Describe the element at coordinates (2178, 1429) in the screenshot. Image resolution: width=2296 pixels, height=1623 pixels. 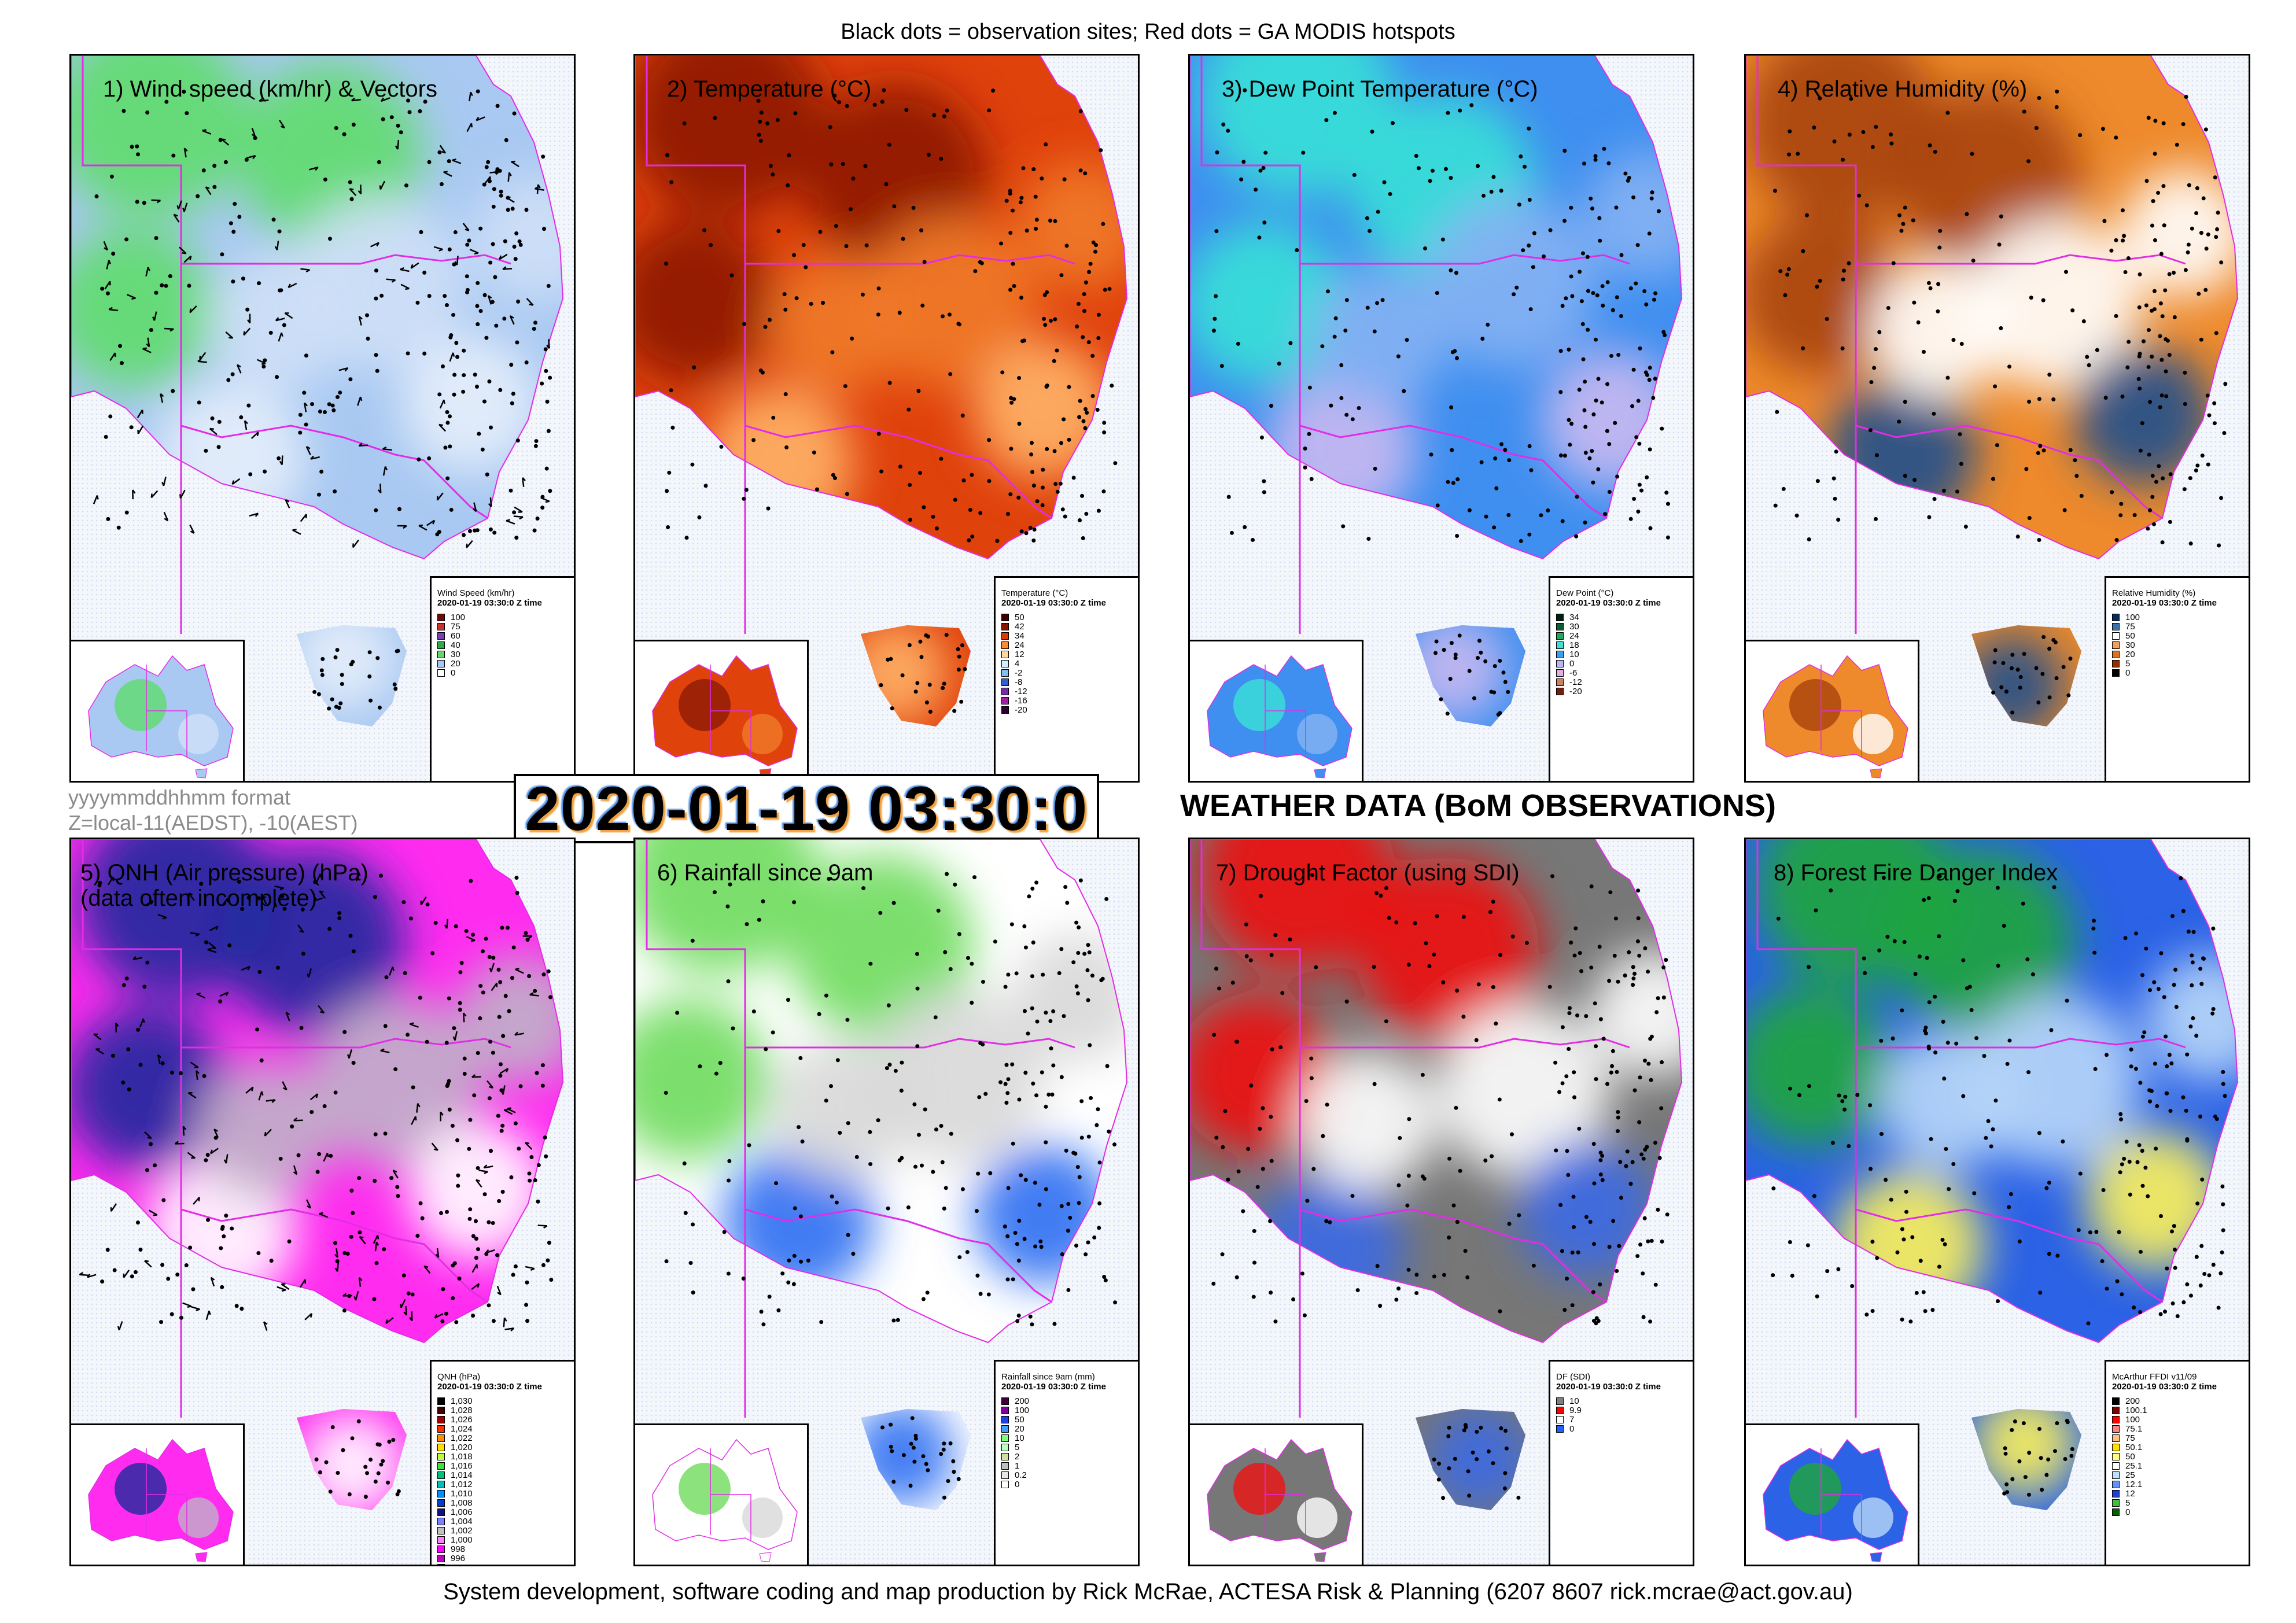
I see `legend-item: 75.1` at that location.